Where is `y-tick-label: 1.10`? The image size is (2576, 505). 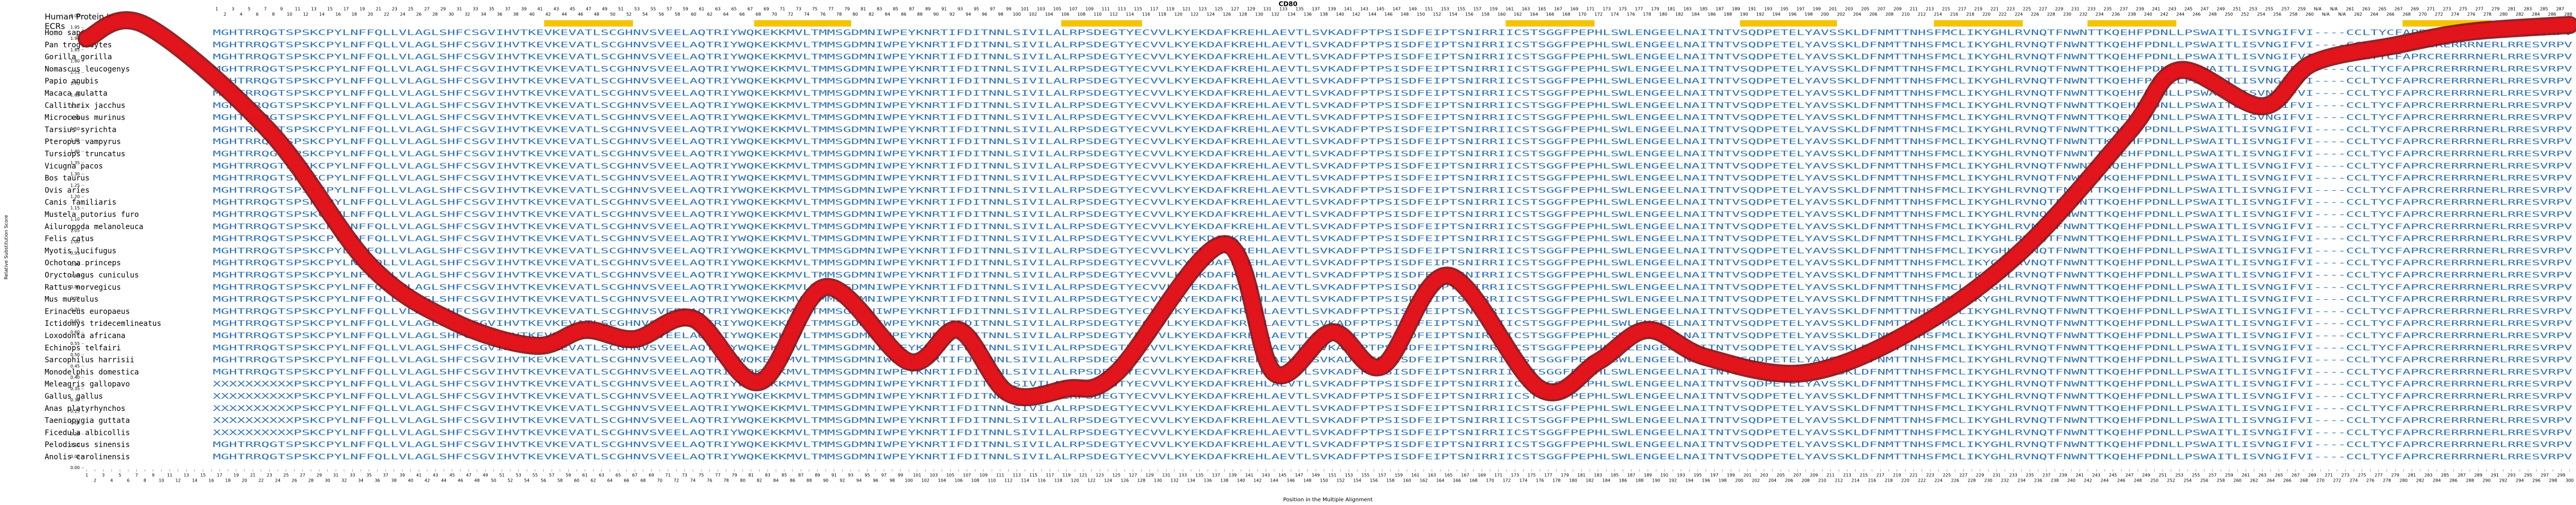 y-tick-label: 1.10 is located at coordinates (75, 219).